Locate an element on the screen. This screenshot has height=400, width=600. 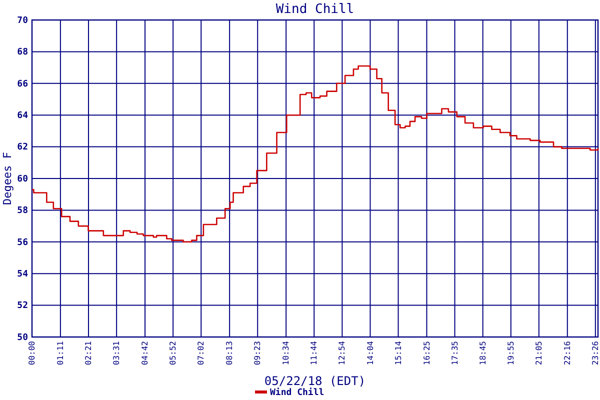
chart-title: Wind Chill is located at coordinates (315, 9).